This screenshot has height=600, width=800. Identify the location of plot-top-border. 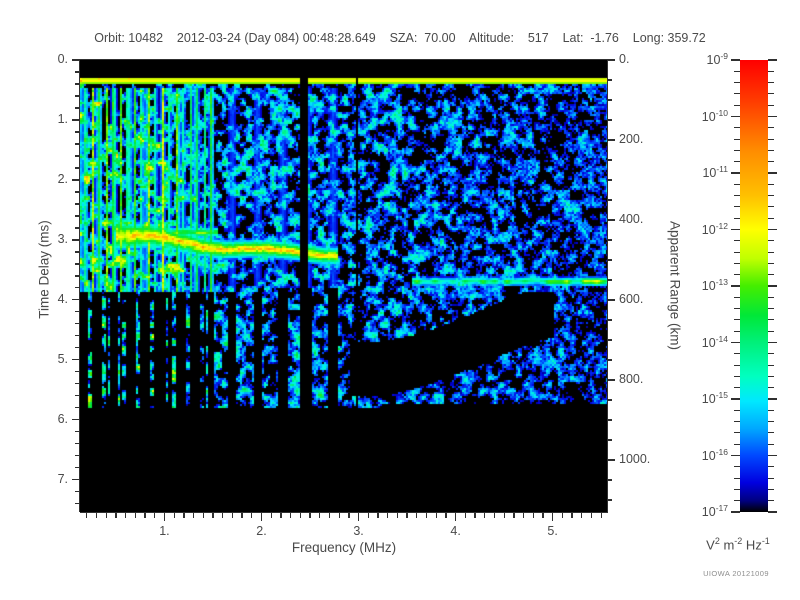
(344, 60).